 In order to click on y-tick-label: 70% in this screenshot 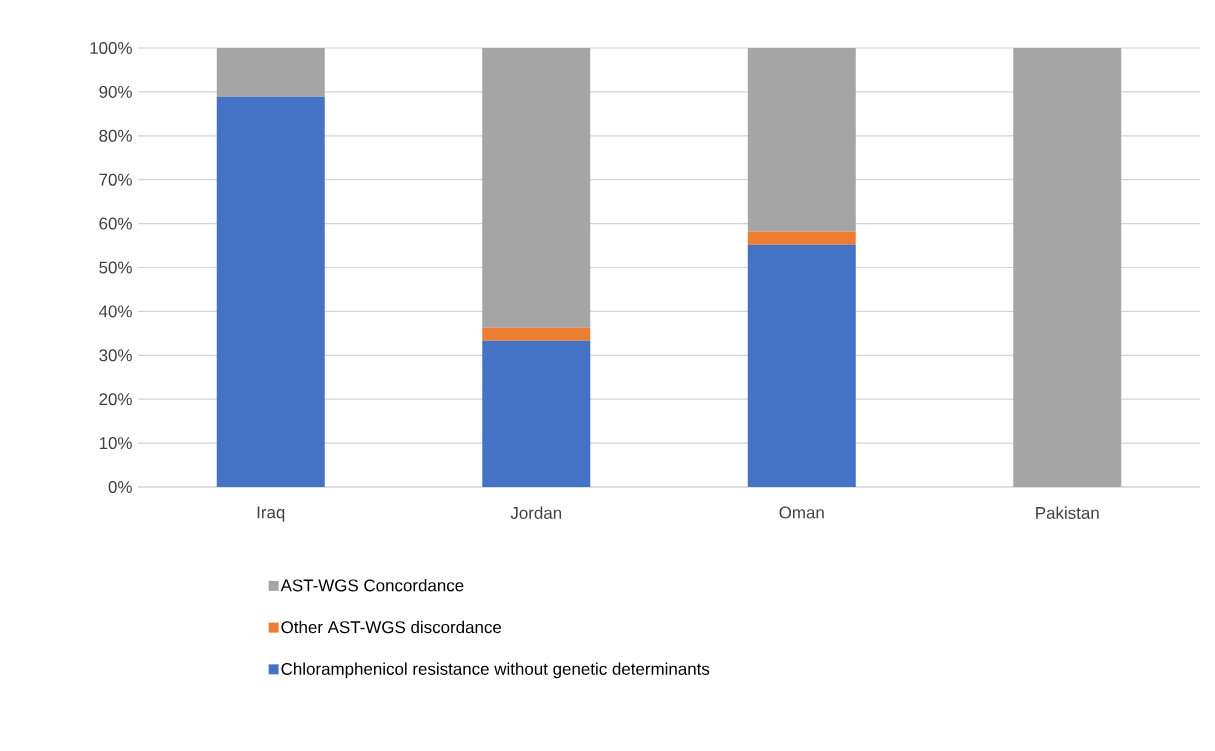, I will do `click(115, 179)`.